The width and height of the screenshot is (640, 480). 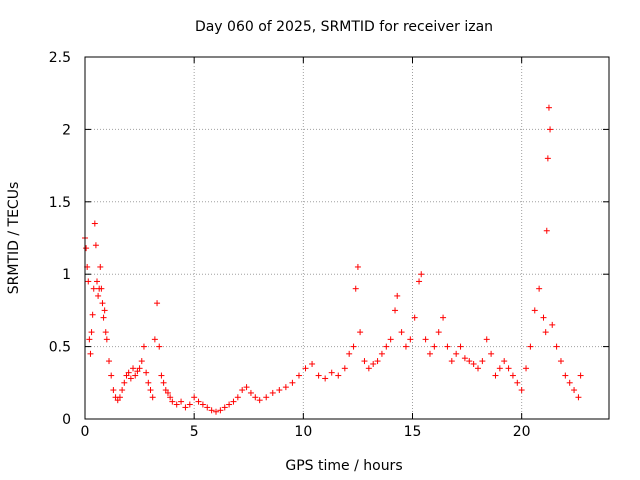 I want to click on y-tick-label: 0.5, so click(x=60, y=348).